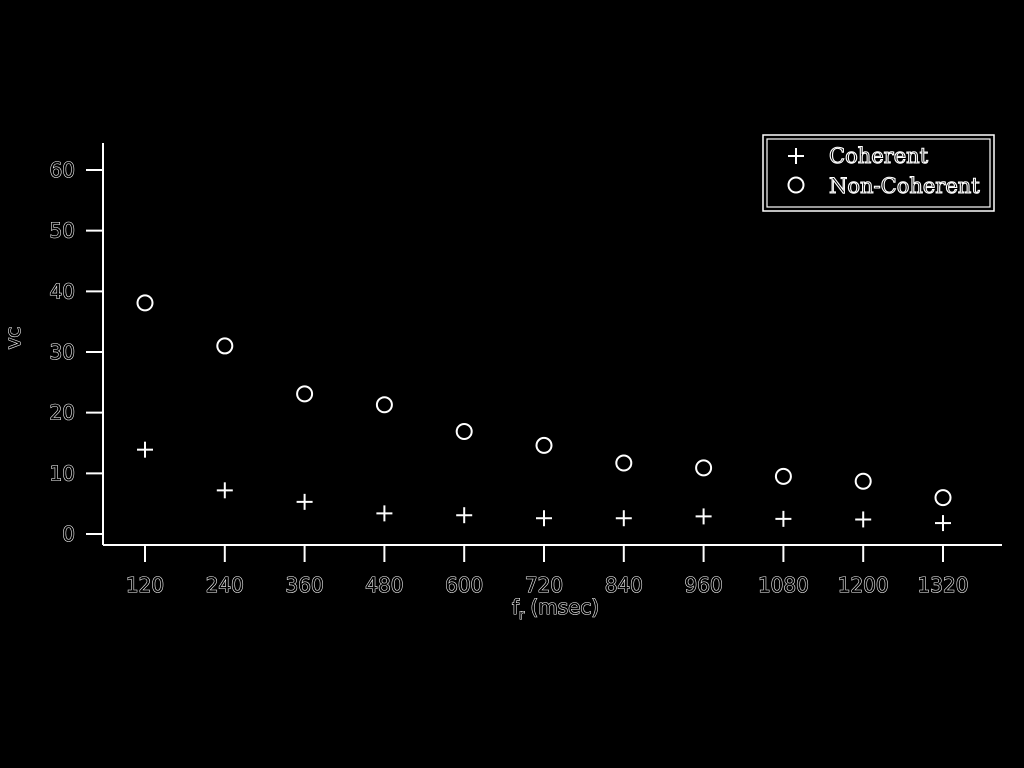  What do you see at coordinates (522, 615) in the screenshot?
I see `x-axis-label-sub: r` at bounding box center [522, 615].